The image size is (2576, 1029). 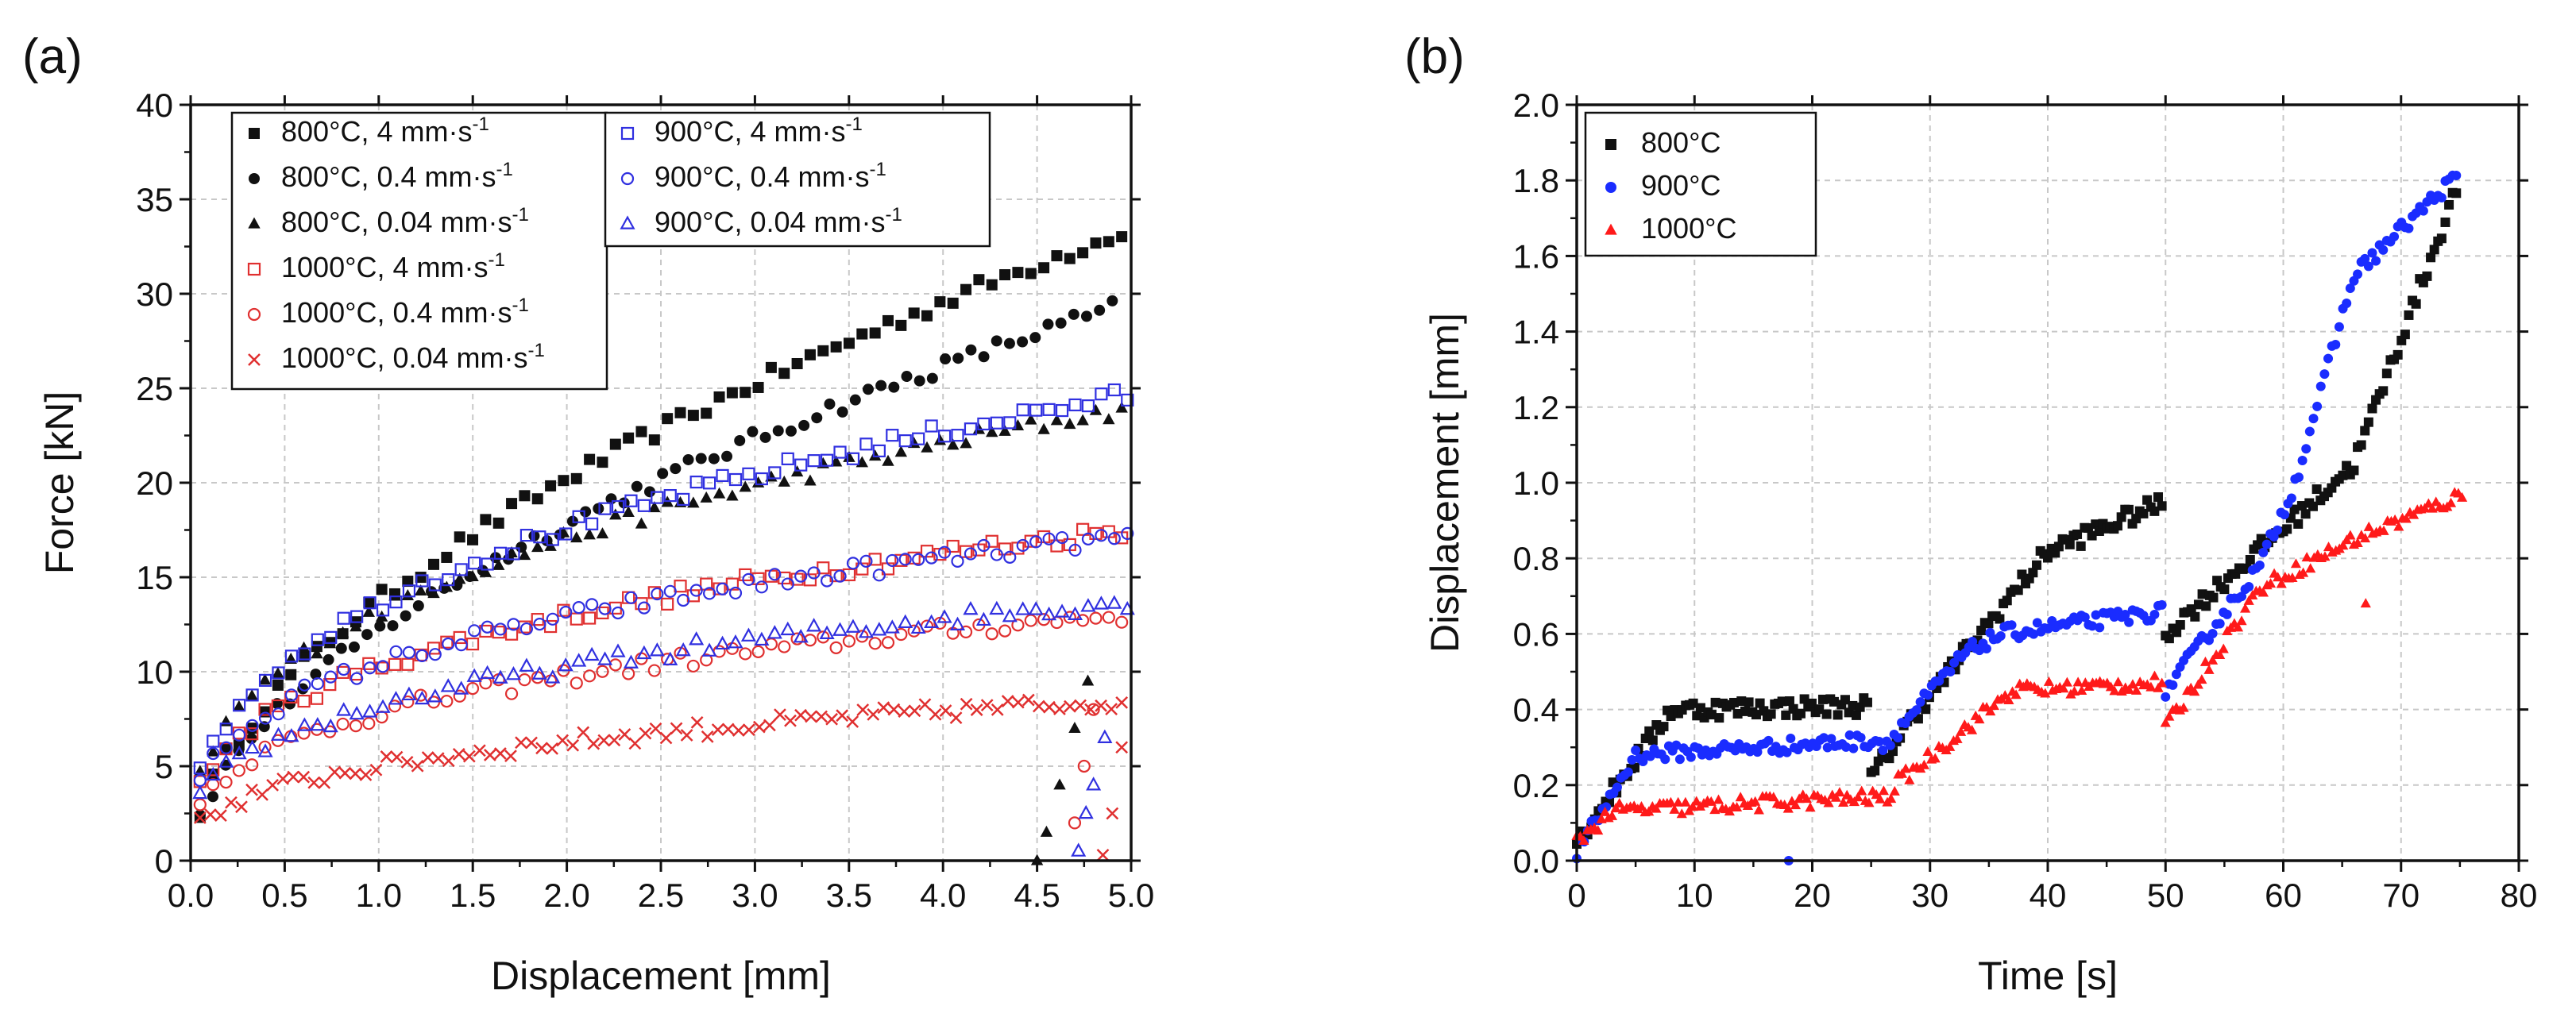 What do you see at coordinates (1701, 184) in the screenshot?
I see `legend-box` at bounding box center [1701, 184].